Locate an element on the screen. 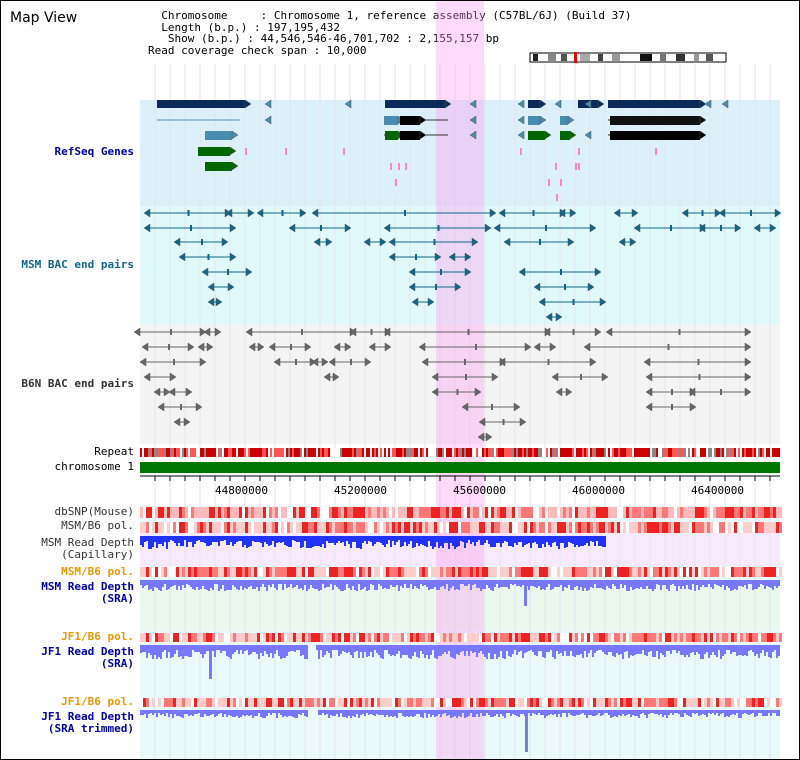  track-label-b6n-bac: B6N BAC end pairs is located at coordinates (77, 383).